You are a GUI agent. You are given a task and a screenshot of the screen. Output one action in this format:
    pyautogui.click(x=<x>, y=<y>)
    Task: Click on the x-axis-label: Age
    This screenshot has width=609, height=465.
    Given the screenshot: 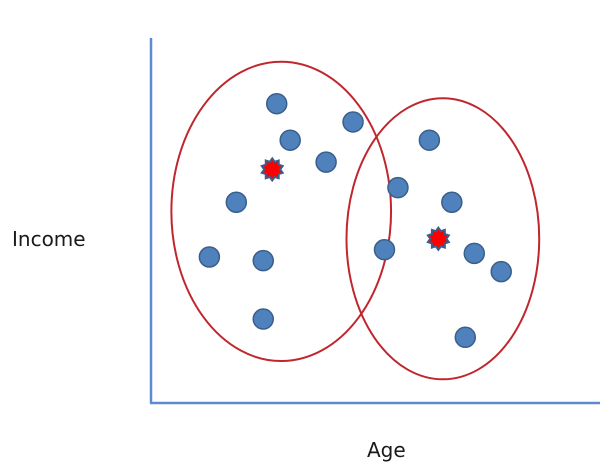 What is the action you would take?
    pyautogui.click(x=386, y=450)
    